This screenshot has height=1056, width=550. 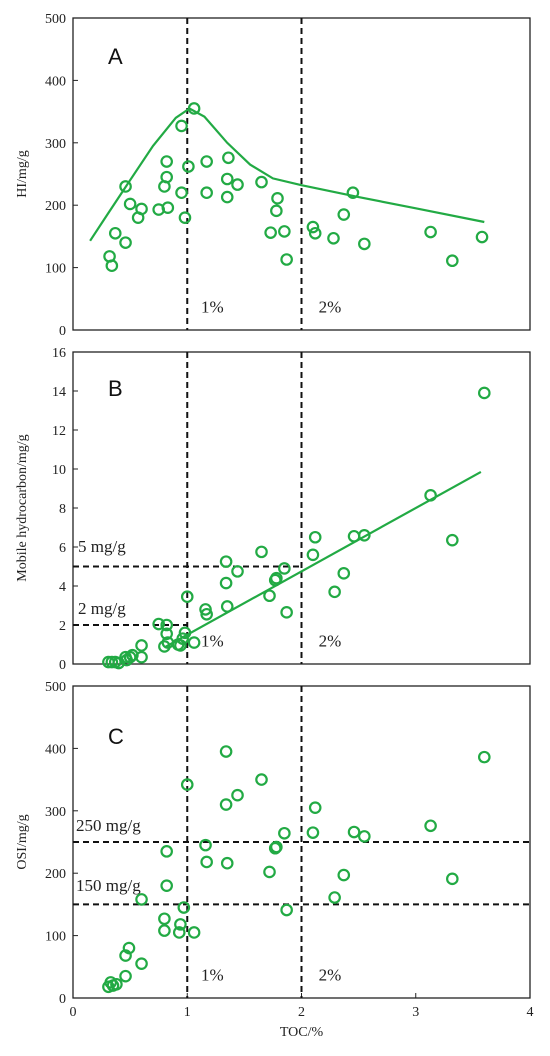 I want to click on panel-c-xtick-label: 1, so click(x=187, y=1012).